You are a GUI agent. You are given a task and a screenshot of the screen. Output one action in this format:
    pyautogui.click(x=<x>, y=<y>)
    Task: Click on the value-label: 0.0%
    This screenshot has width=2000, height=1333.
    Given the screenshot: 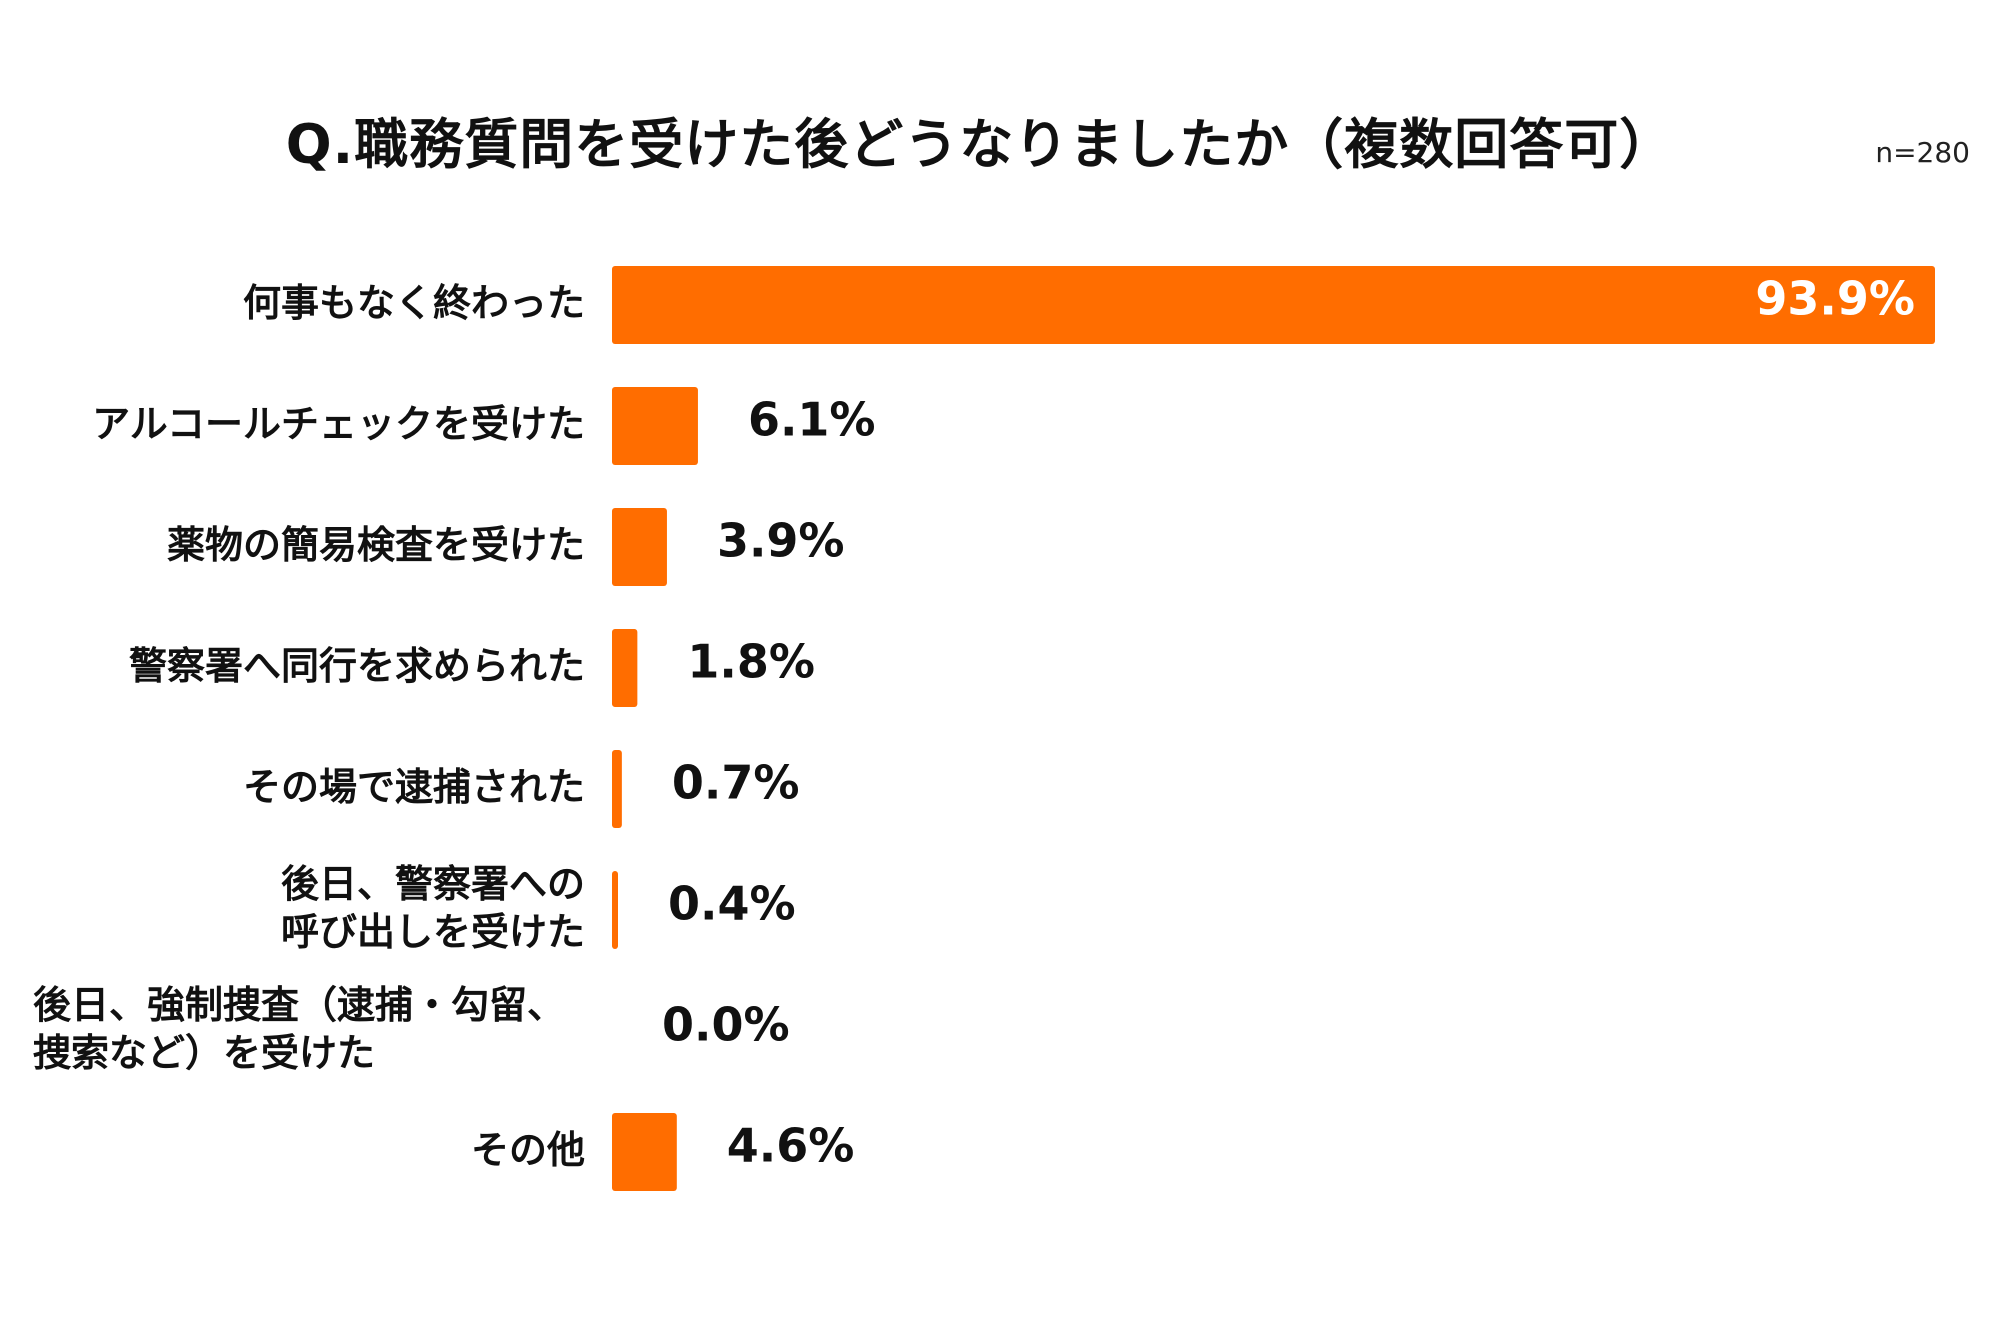 What is the action you would take?
    pyautogui.click(x=726, y=1025)
    